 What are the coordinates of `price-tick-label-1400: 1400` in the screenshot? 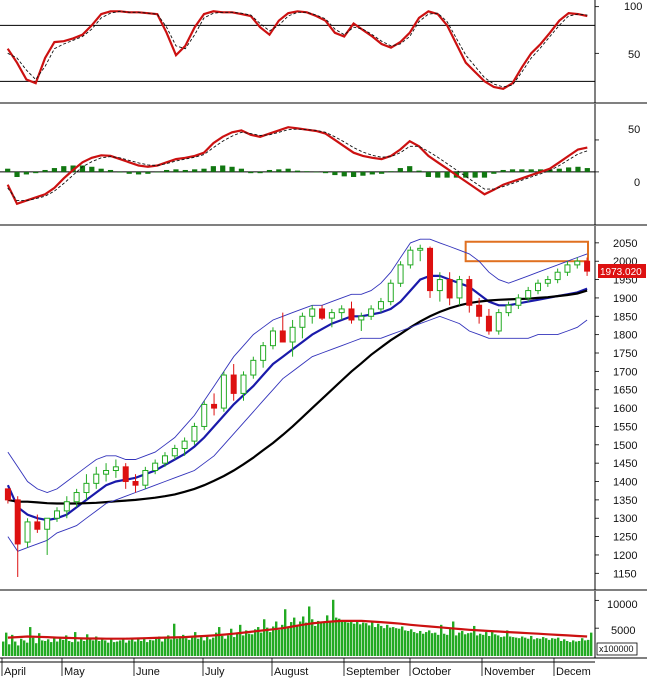 It's located at (625, 483).